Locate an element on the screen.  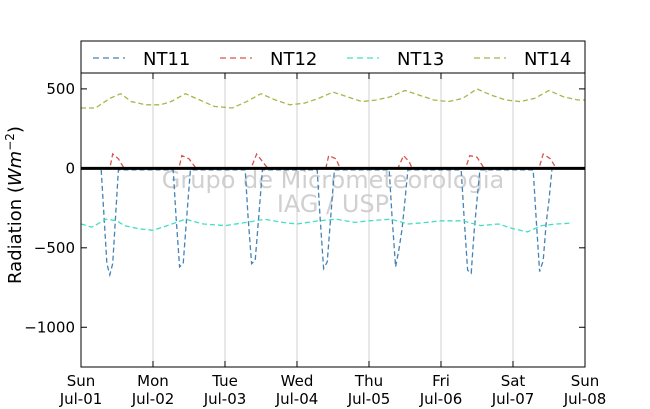
x-tick-label-date: Jul-02 is located at coordinates (153, 399).